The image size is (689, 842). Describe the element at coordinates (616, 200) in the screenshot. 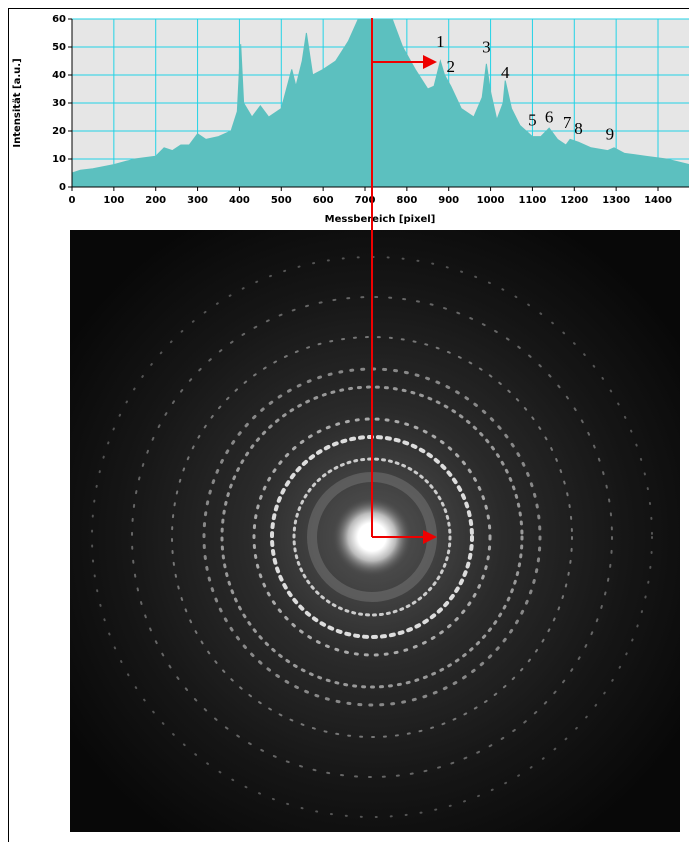

I see `x-tick-label: 1300` at that location.